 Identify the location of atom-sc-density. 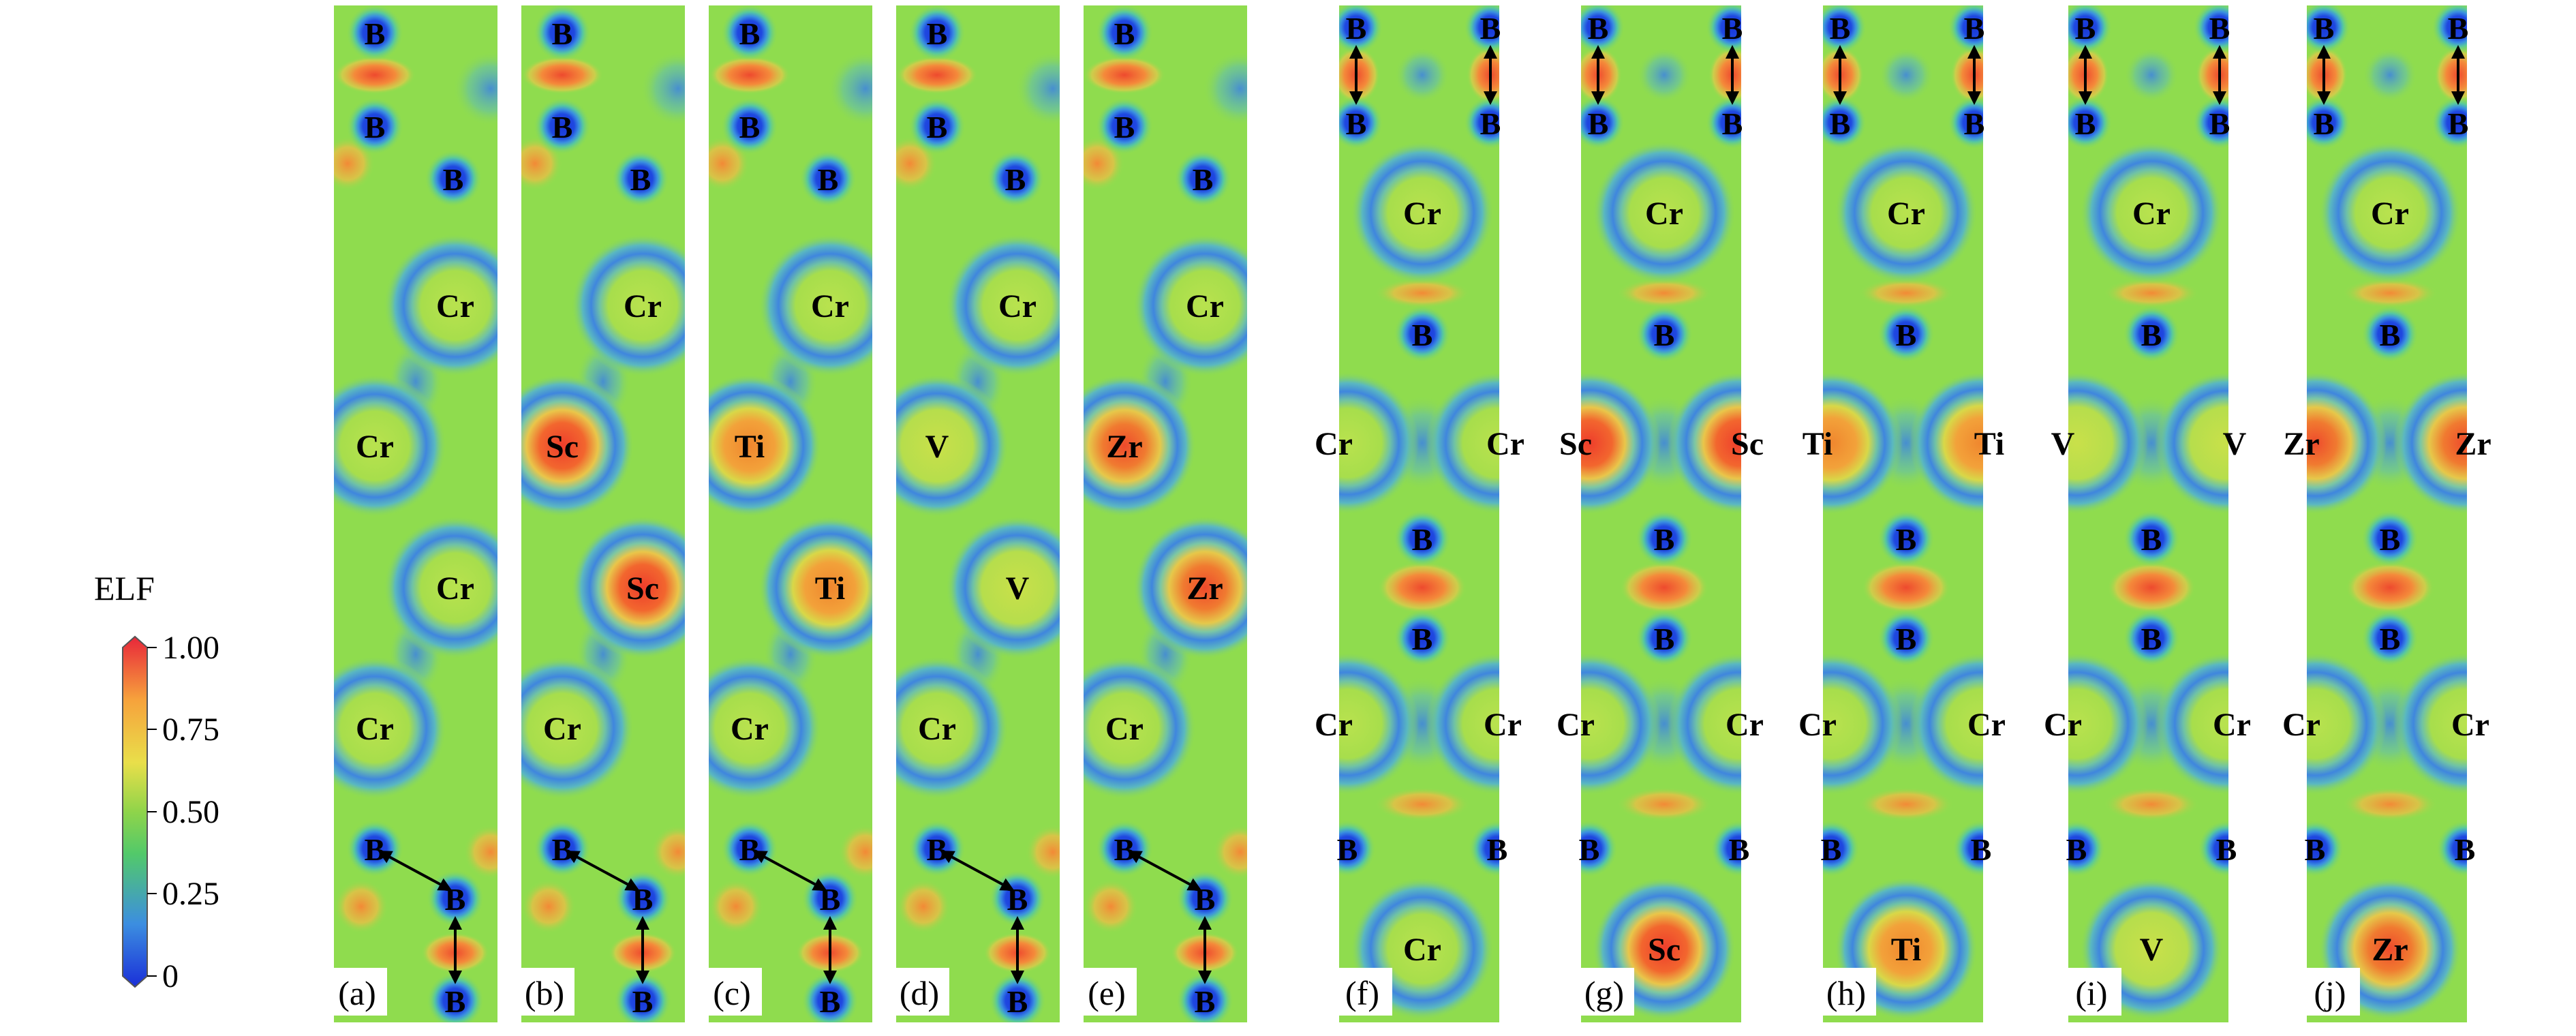
(628, 587).